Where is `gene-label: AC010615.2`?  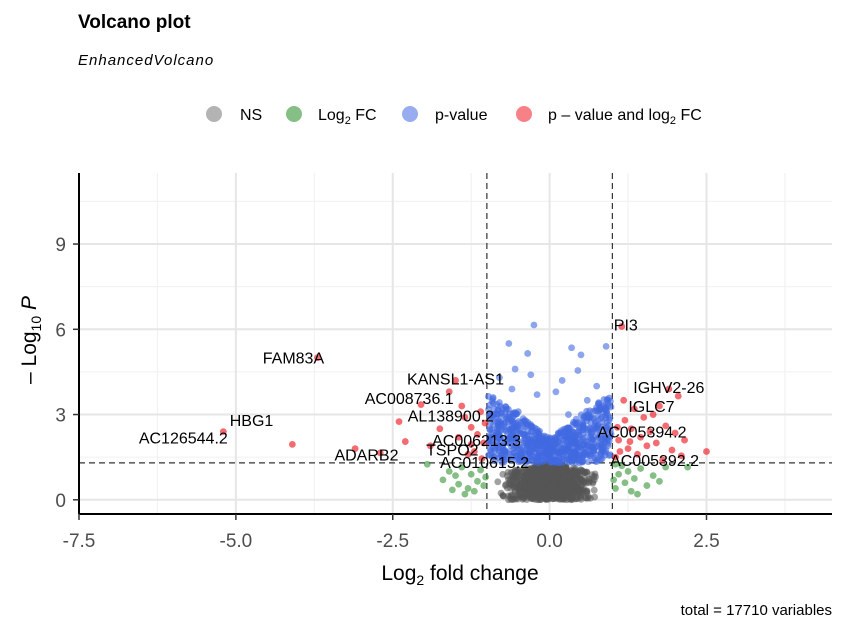 gene-label: AC010615.2 is located at coordinates (484, 463).